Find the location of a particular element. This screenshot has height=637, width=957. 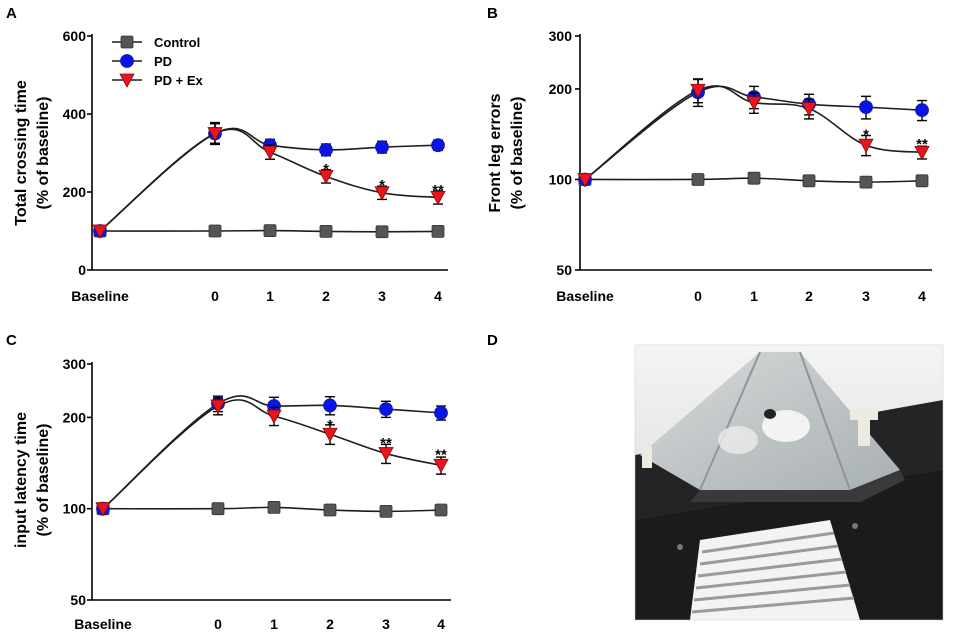

y-axis-title-line1: input latency time is located at coordinates (21, 480).